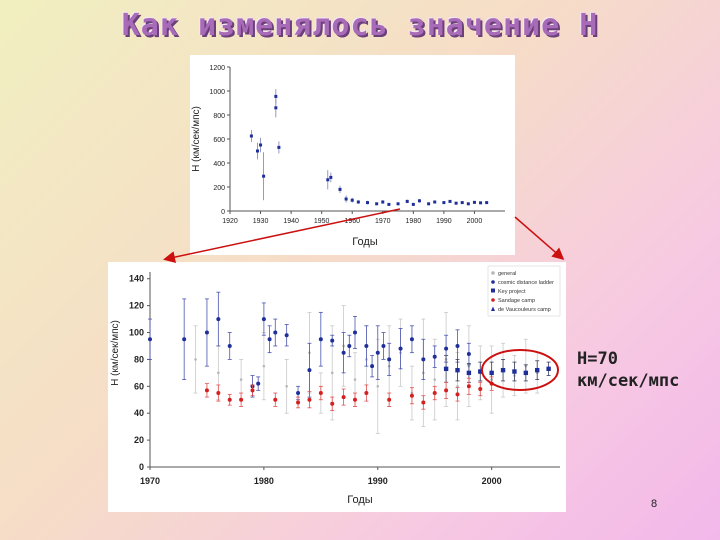 The width and height of the screenshot is (720, 540). What do you see at coordinates (139, 373) in the screenshot?
I see `bottom-y-ticks: 0 20 40 60 80 100 120 140` at bounding box center [139, 373].